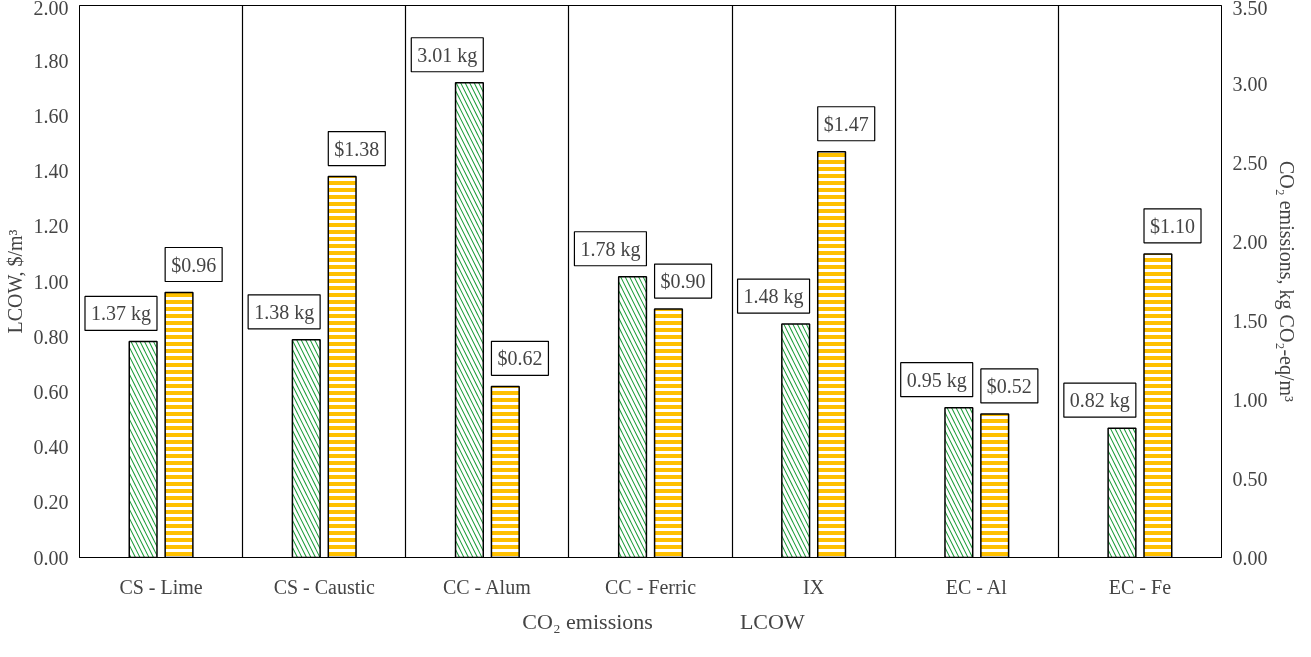 This screenshot has width=1311, height=657. I want to click on x-tick-label: CS - Lime, so click(161, 586).